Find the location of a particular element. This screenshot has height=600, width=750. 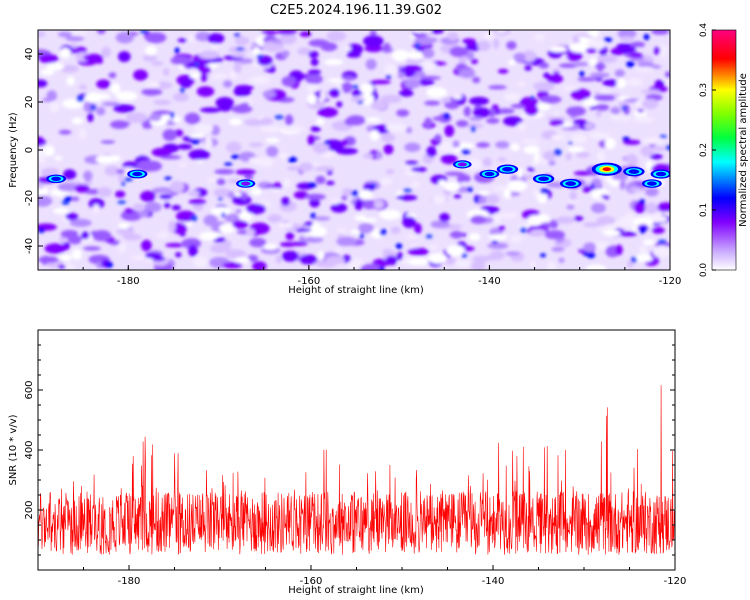

colorbar-label: Normalized spectral amplitude is located at coordinates (743, 150).